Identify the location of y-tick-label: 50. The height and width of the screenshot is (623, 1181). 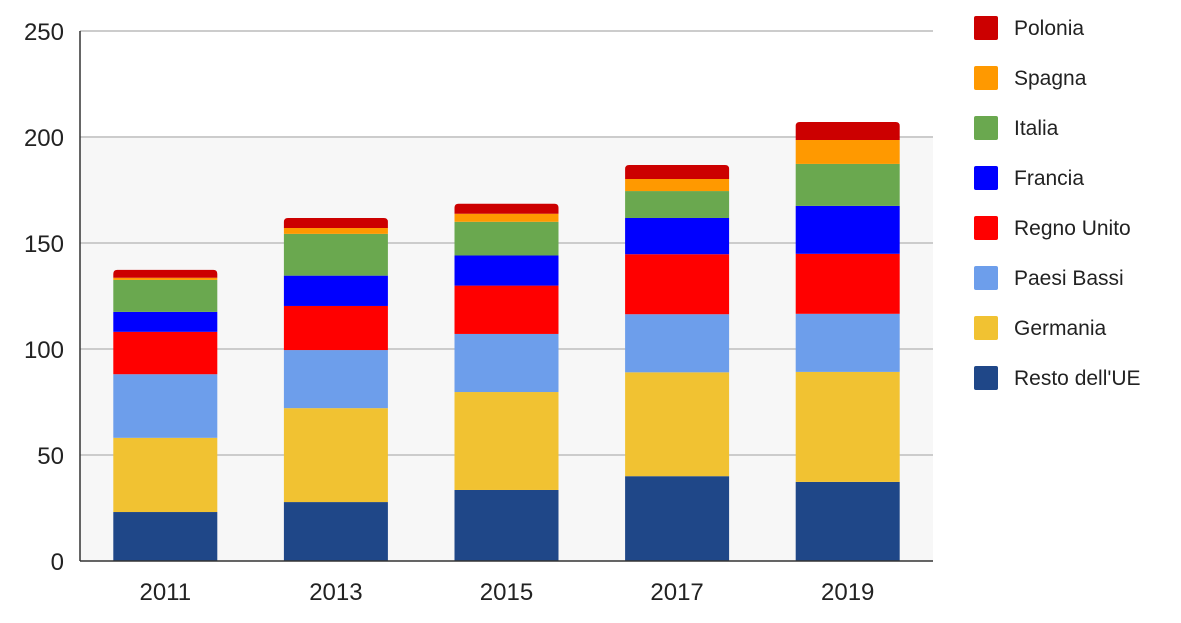
(50, 456).